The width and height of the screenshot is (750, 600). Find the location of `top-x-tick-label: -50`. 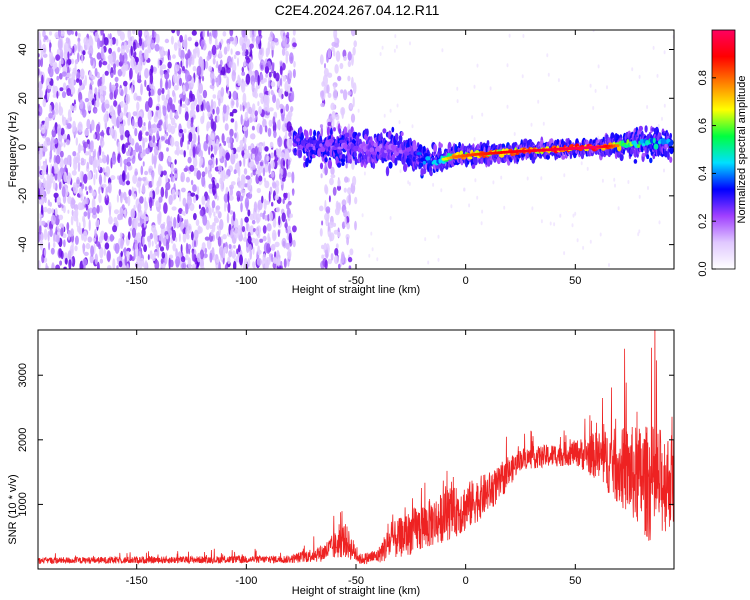

top-x-tick-label: -50 is located at coordinates (356, 281).